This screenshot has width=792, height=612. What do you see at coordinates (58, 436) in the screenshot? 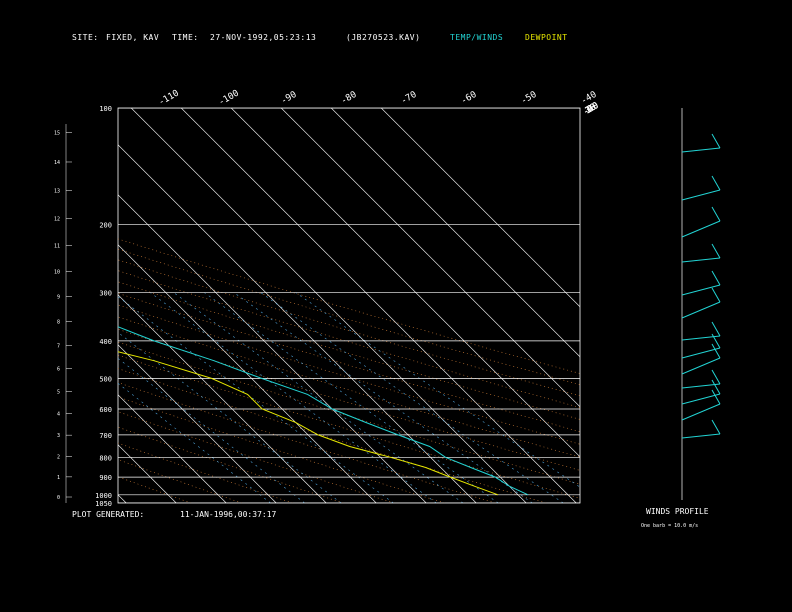
I see `height-tick-label: 3` at bounding box center [58, 436].